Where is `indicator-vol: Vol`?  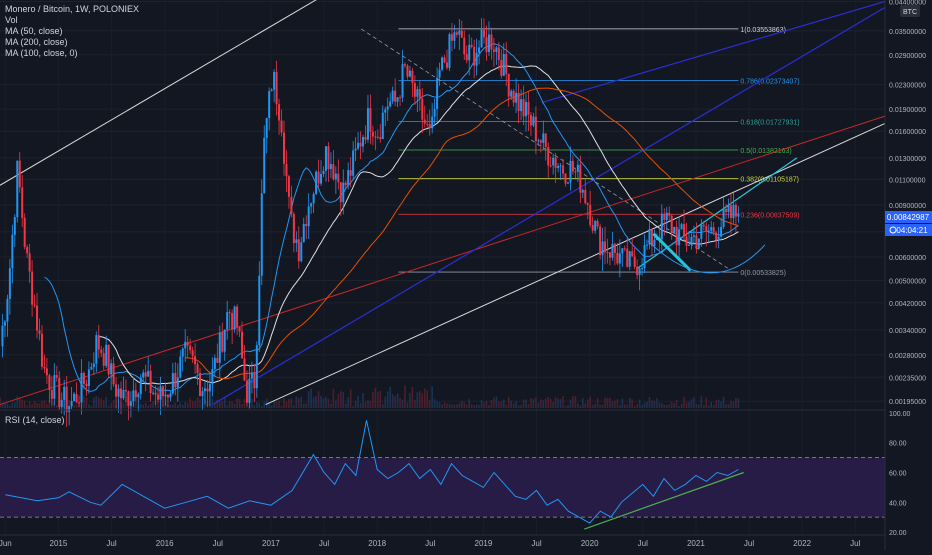
indicator-vol: Vol is located at coordinates (11, 20).